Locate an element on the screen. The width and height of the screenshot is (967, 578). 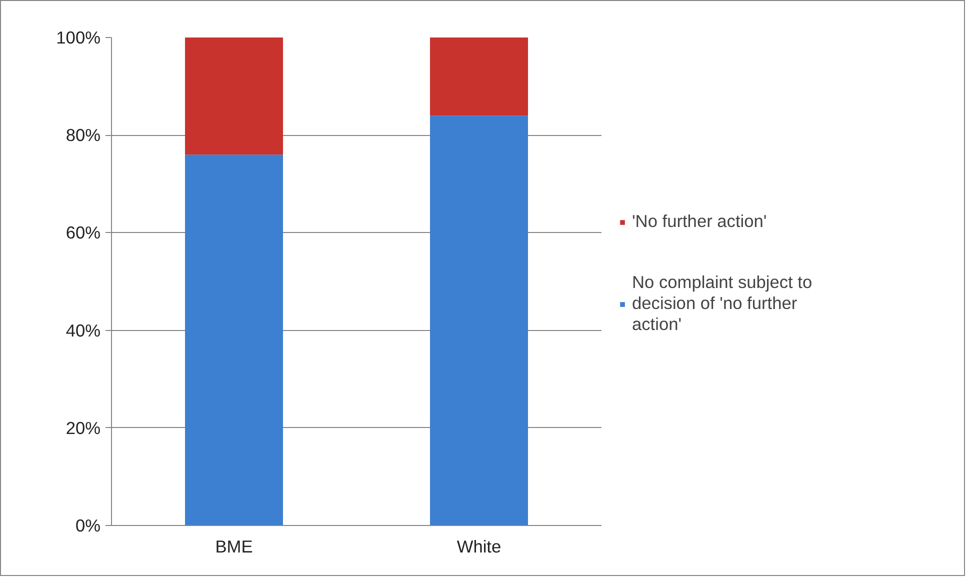
x-tick-label: White is located at coordinates (479, 546).